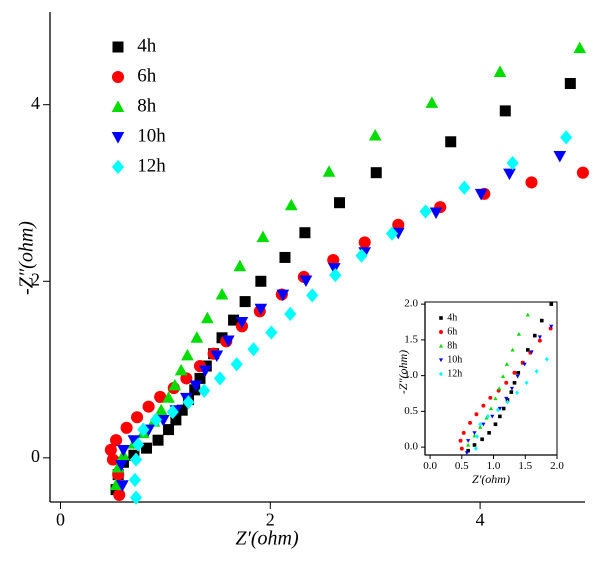  I want to click on x-axis-label: Z′(ohm), so click(267, 539).